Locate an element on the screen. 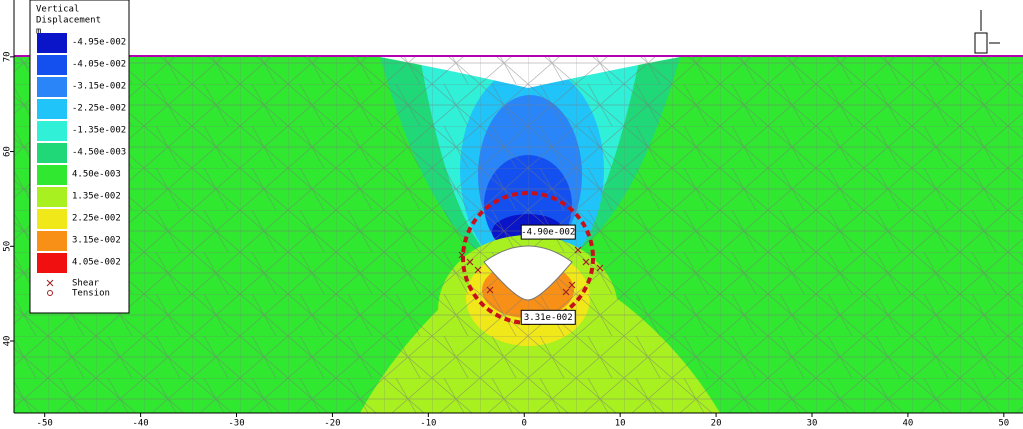  x-tick-label: -30 is located at coordinates (236, 424).